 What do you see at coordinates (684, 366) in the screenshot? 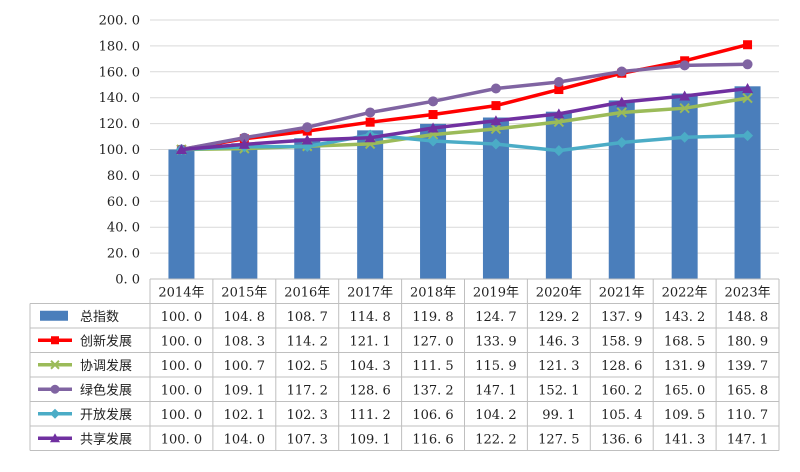
I see `table-cell: 131. 9` at bounding box center [684, 366].